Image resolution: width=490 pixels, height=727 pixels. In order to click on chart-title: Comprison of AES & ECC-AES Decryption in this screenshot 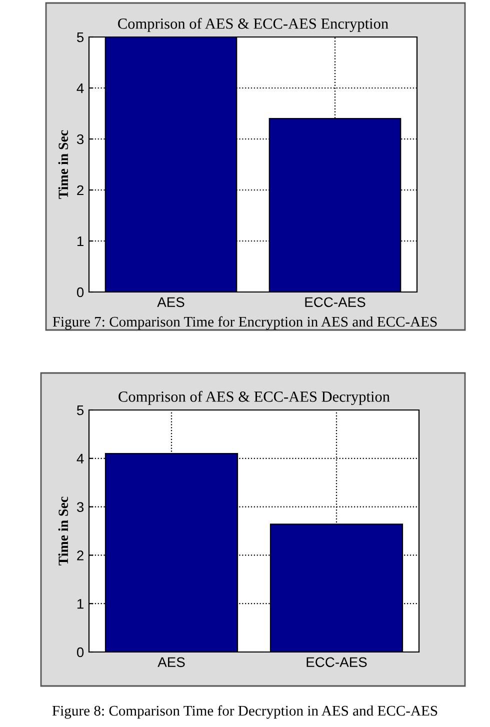, I will do `click(254, 397)`.